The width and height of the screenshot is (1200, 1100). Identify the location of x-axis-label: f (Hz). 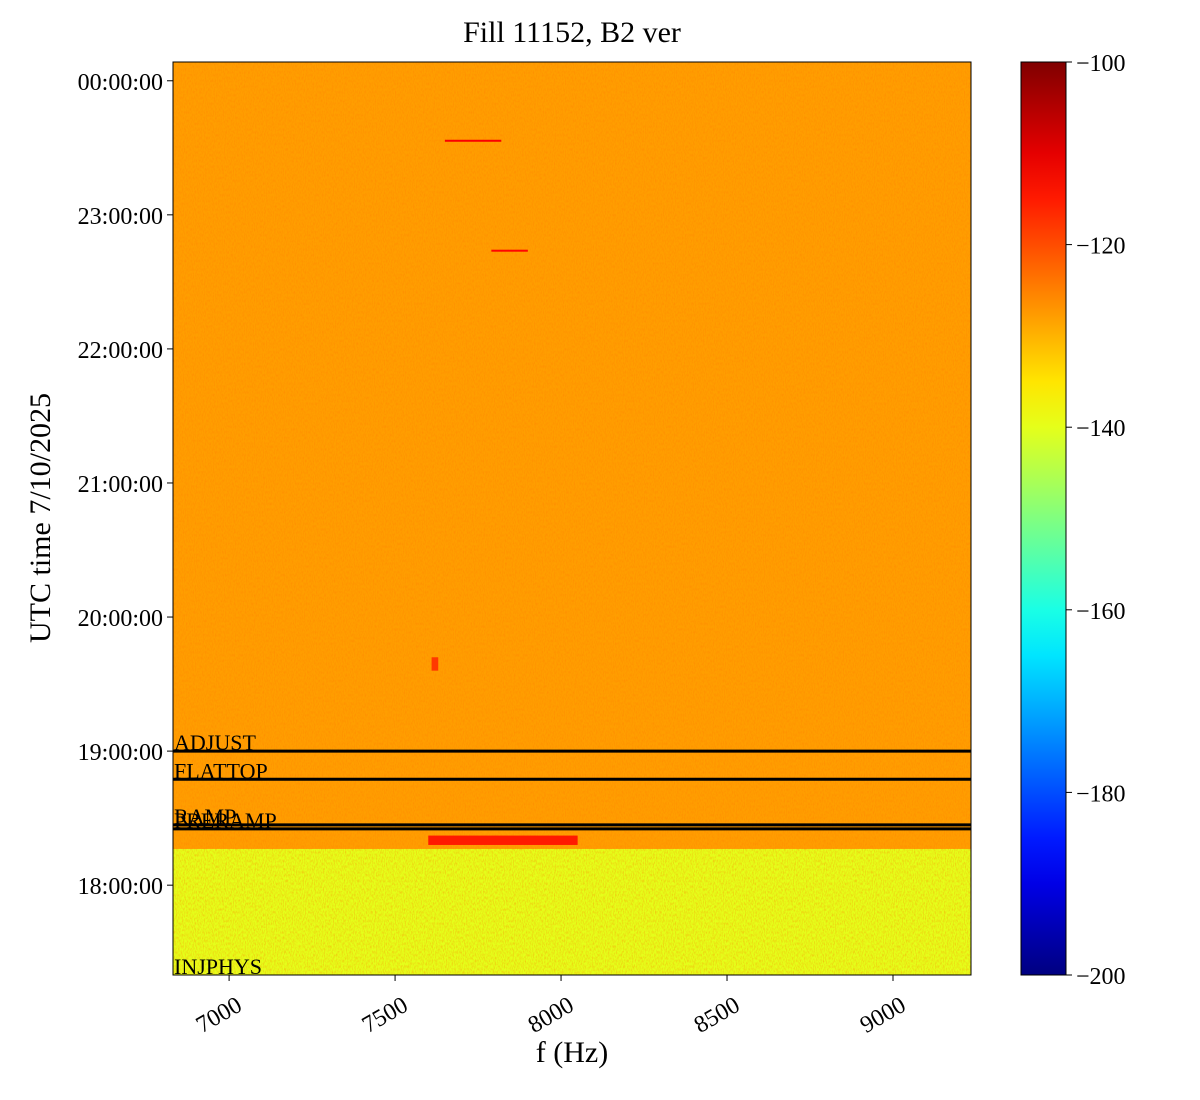
(572, 1052).